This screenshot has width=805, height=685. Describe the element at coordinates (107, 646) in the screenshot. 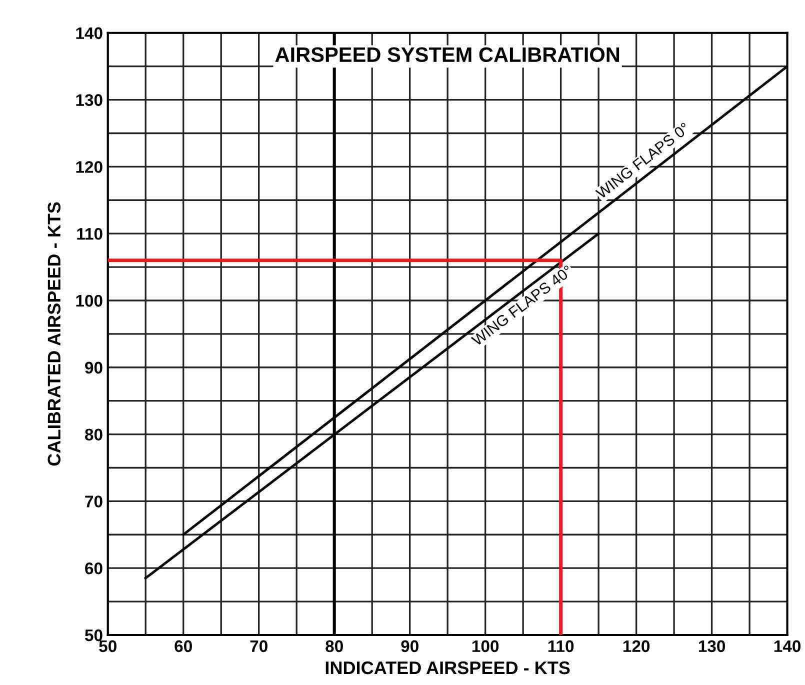

I see `x-tick-label: 50` at that location.